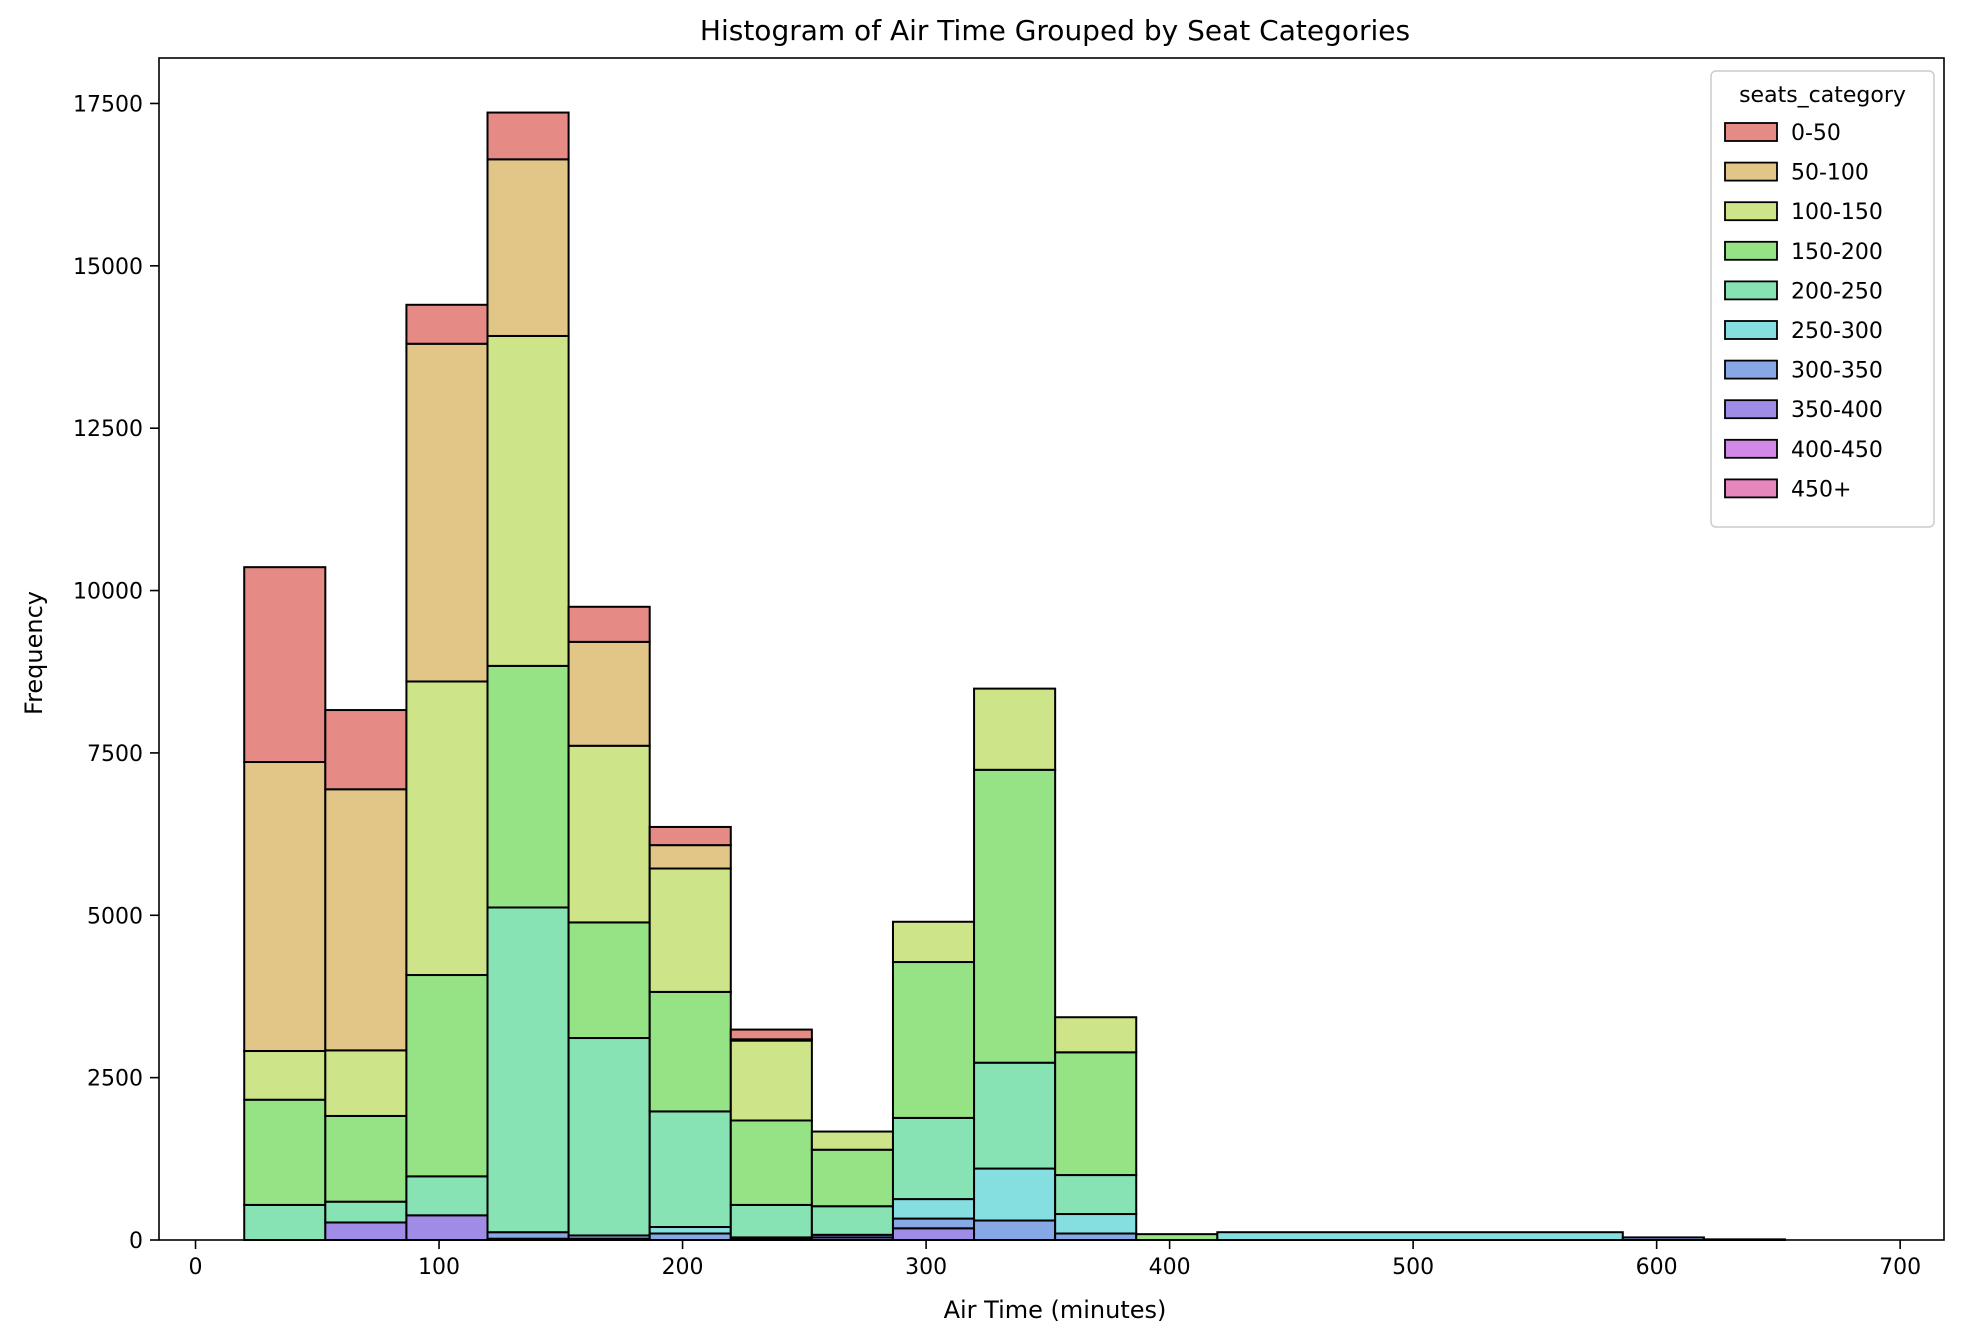  Describe the element at coordinates (1837, 291) in the screenshot. I see `legend-label-200-250: 200-250` at that location.